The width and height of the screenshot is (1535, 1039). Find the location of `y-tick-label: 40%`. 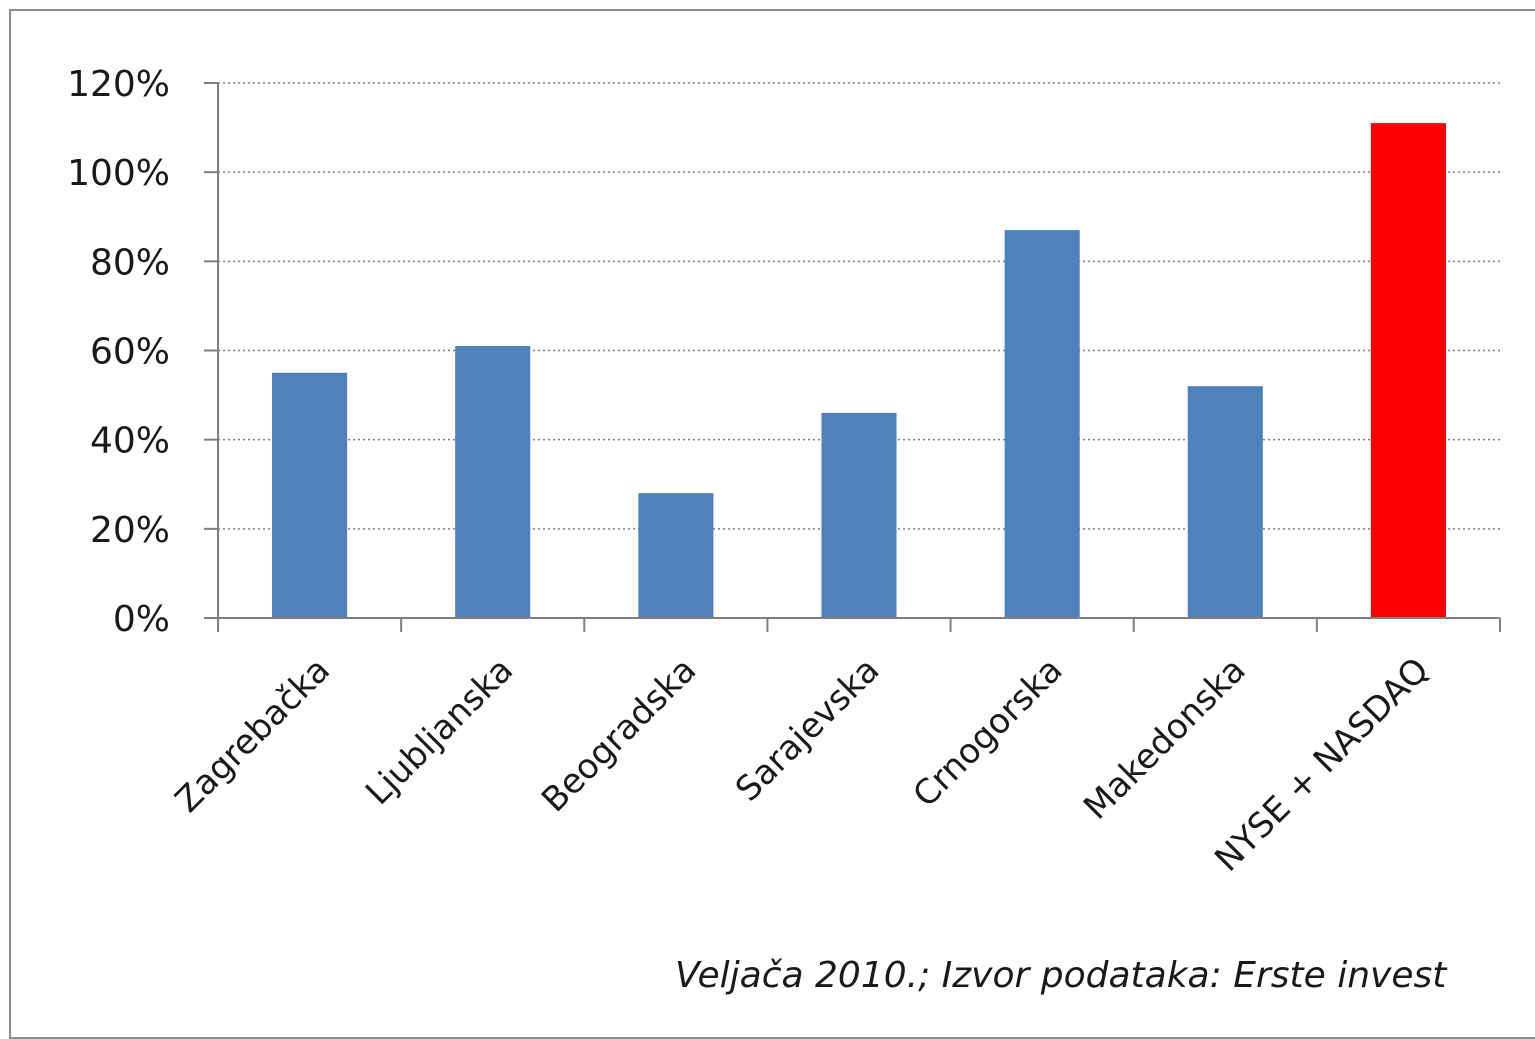

y-tick-label: 40% is located at coordinates (130, 441).